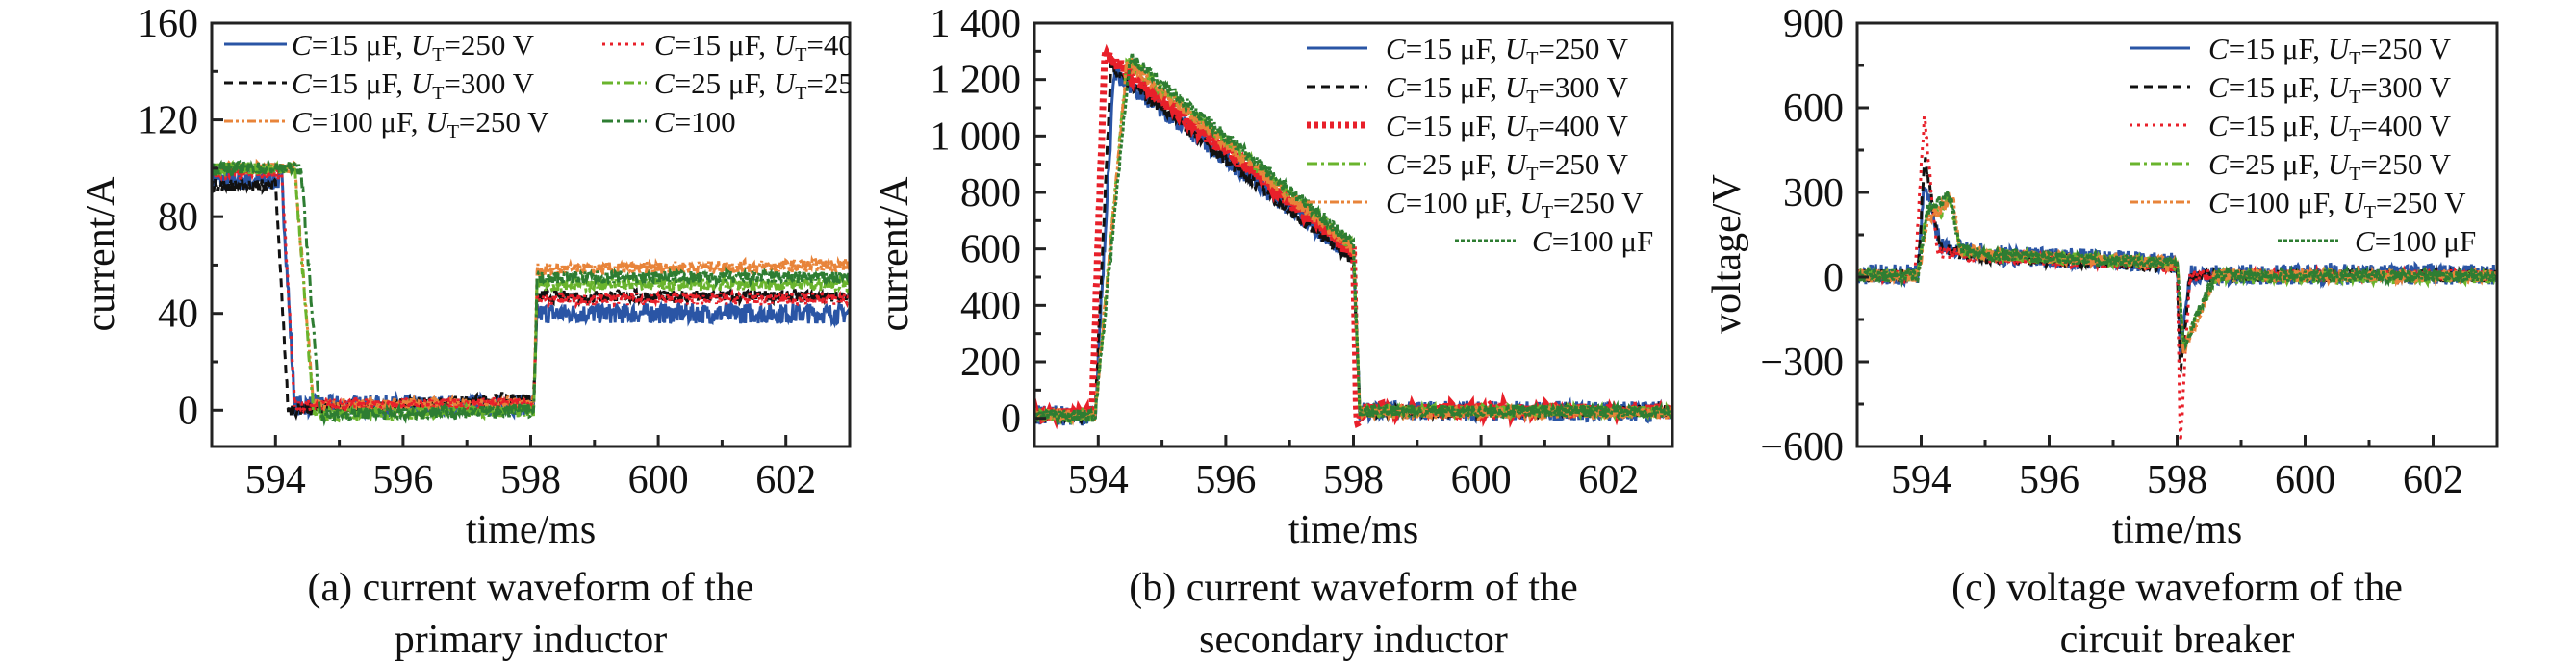 The width and height of the screenshot is (2576, 663). What do you see at coordinates (754, 85) in the screenshot?
I see `legend-label: C=25 μF, UT=25` at bounding box center [754, 85].